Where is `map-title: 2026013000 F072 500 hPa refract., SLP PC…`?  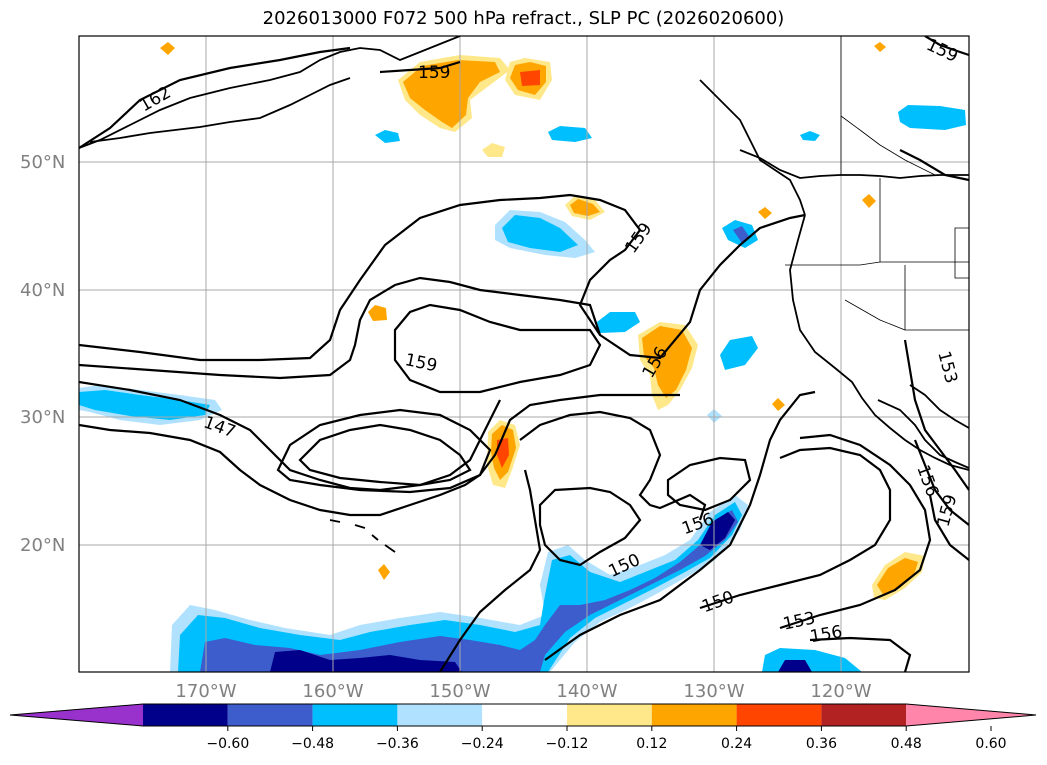 map-title: 2026013000 F072 500 hPa refract., SLP PC… is located at coordinates (523, 18).